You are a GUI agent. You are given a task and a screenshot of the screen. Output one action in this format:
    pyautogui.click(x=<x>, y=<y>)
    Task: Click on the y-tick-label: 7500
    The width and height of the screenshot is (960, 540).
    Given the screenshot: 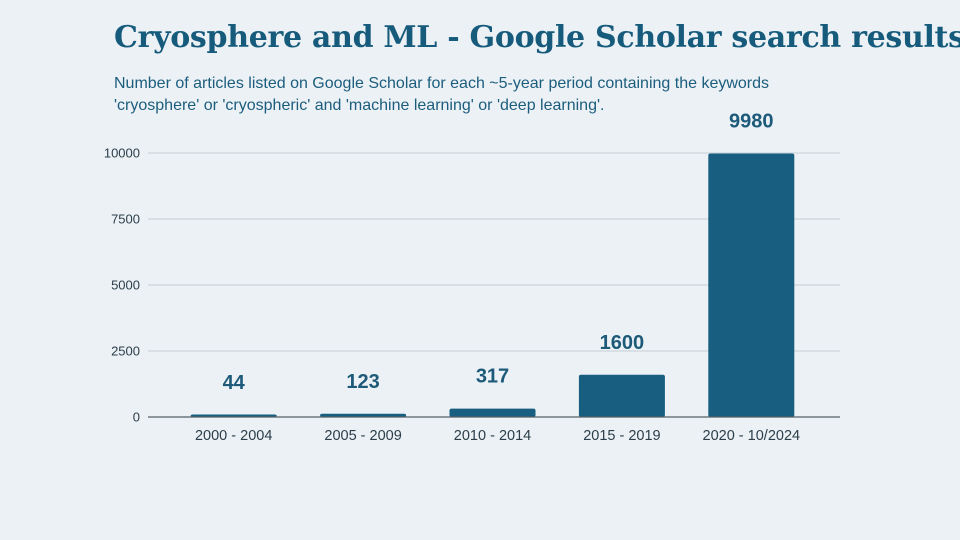 What is the action you would take?
    pyautogui.click(x=125, y=219)
    